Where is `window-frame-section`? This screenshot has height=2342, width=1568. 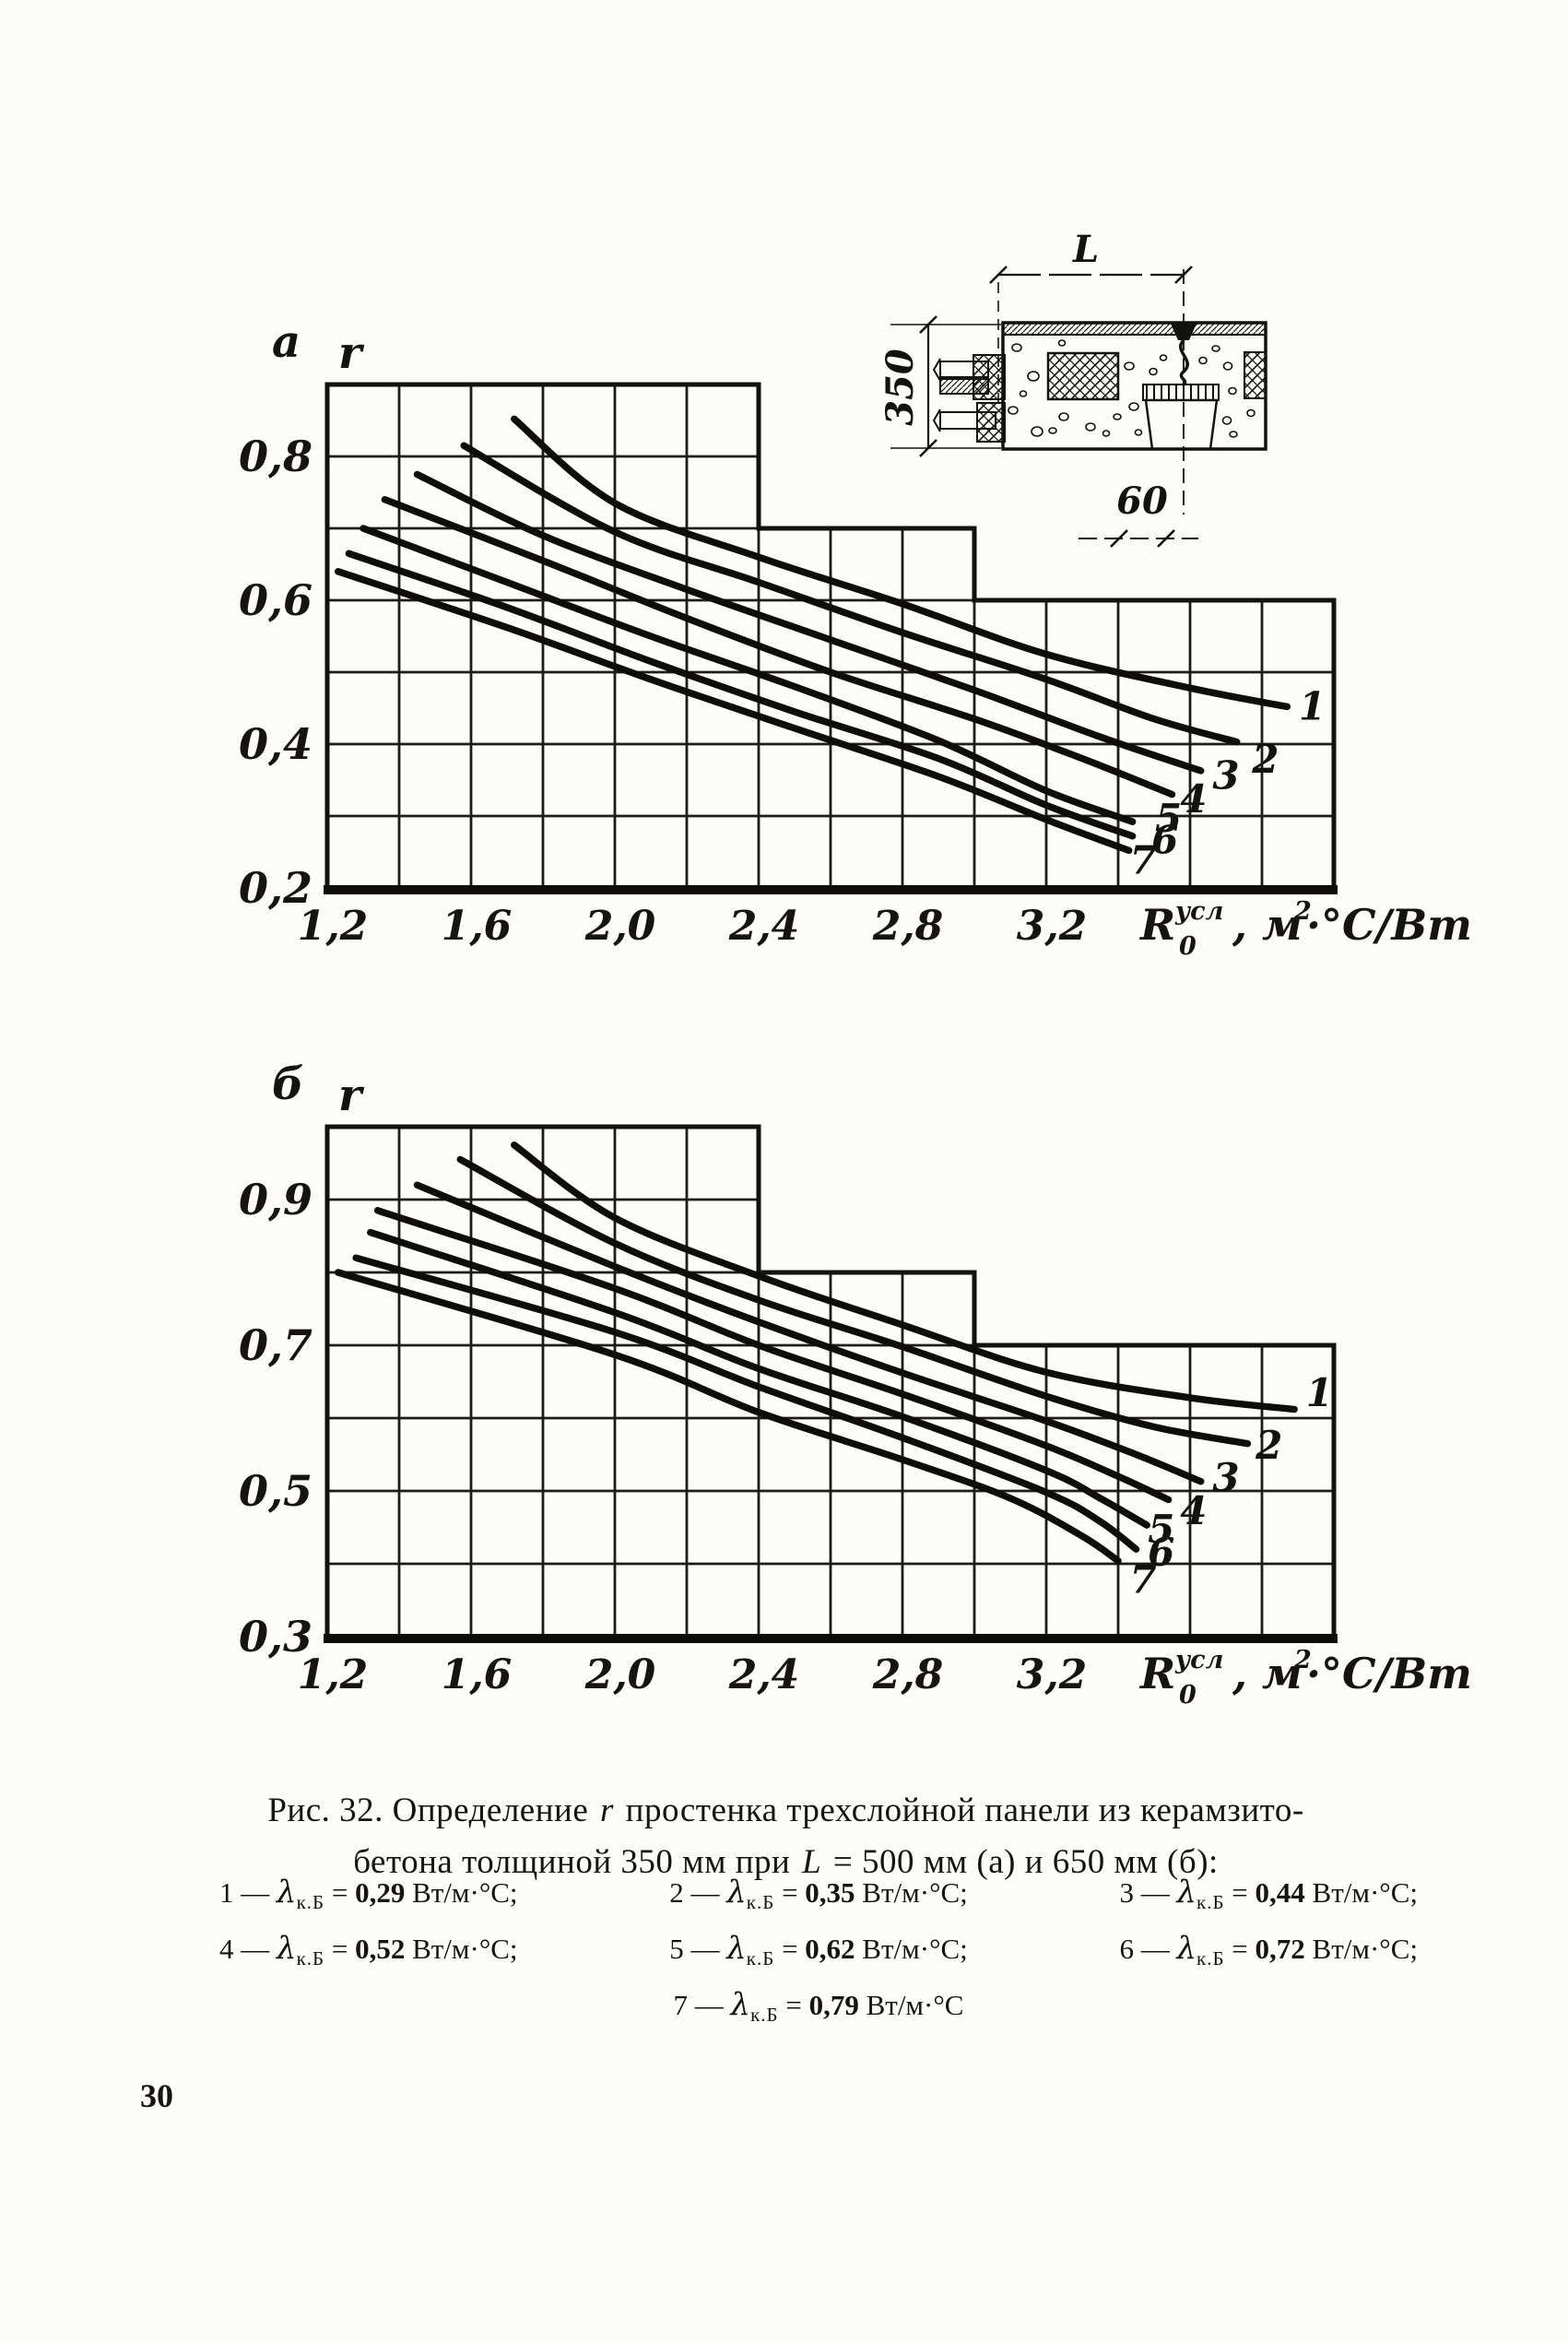
window-frame-section is located at coordinates (969, 399).